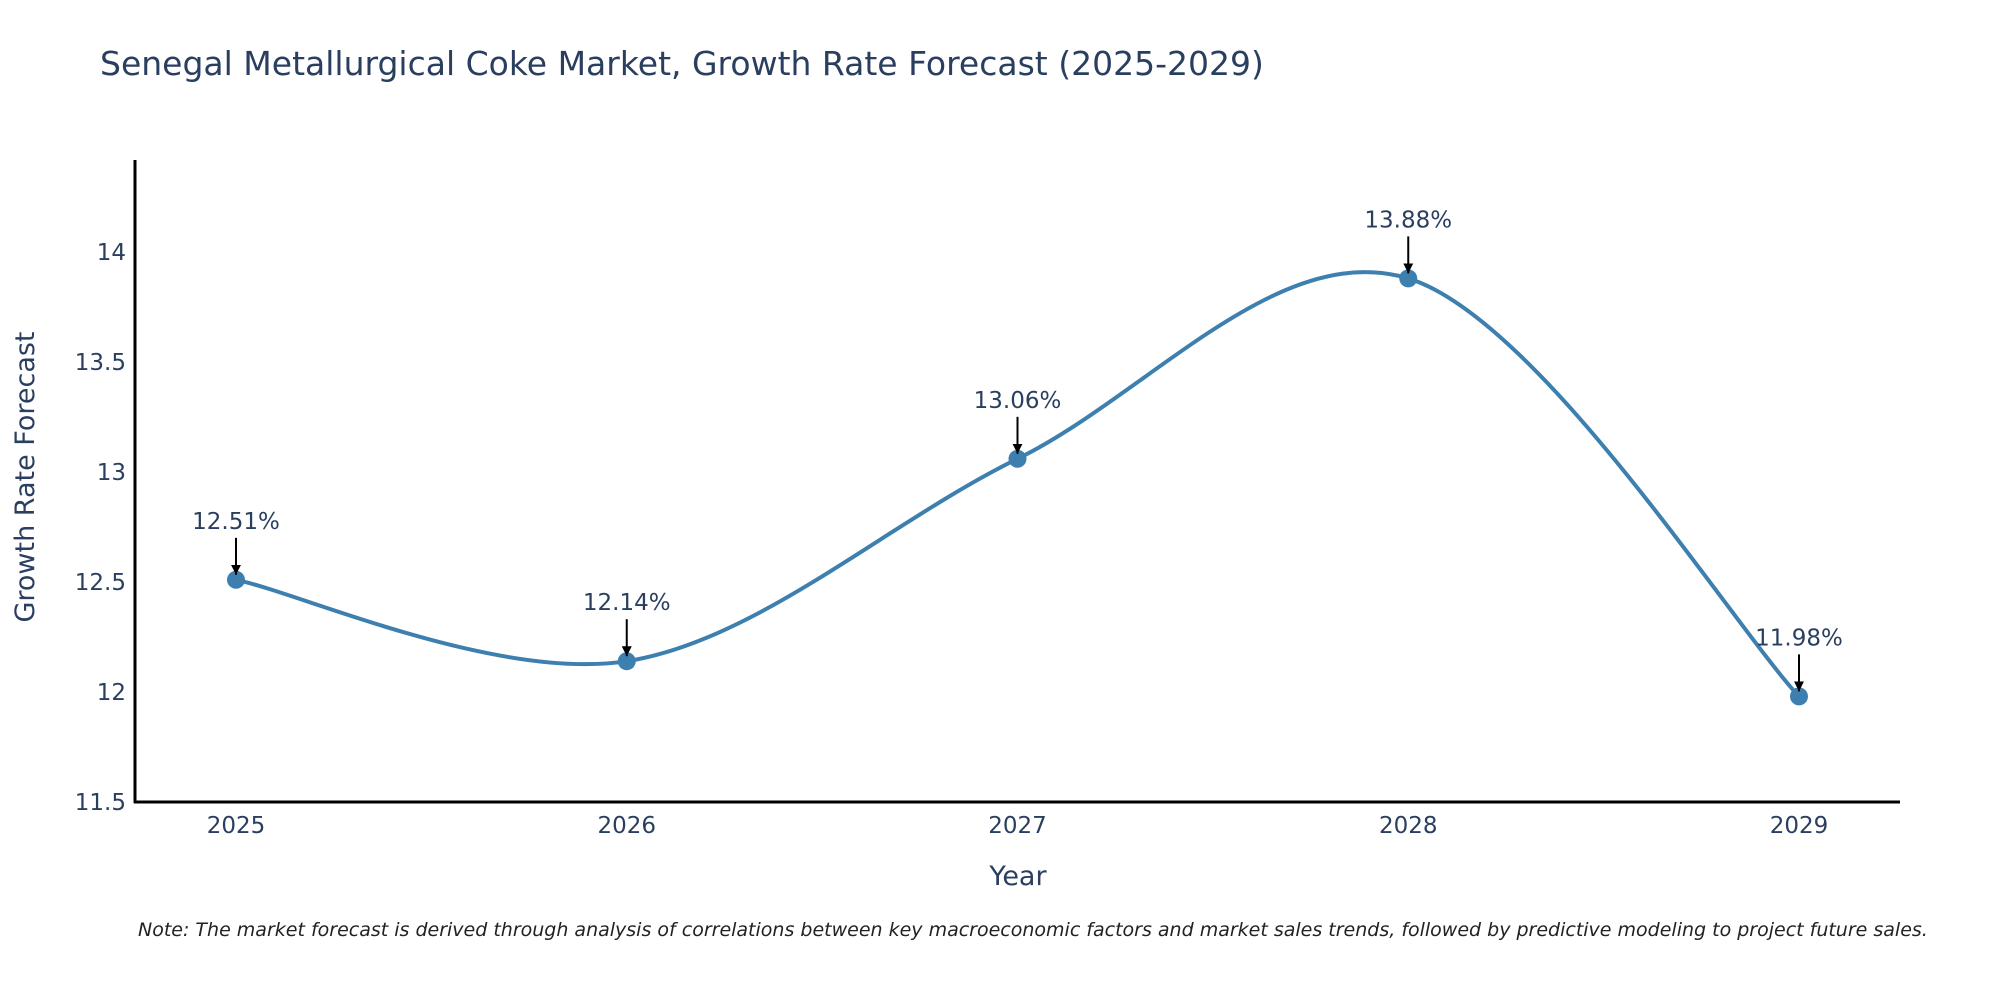  Describe the element at coordinates (1018, 401) in the screenshot. I see `data-label: 13.06%` at that location.